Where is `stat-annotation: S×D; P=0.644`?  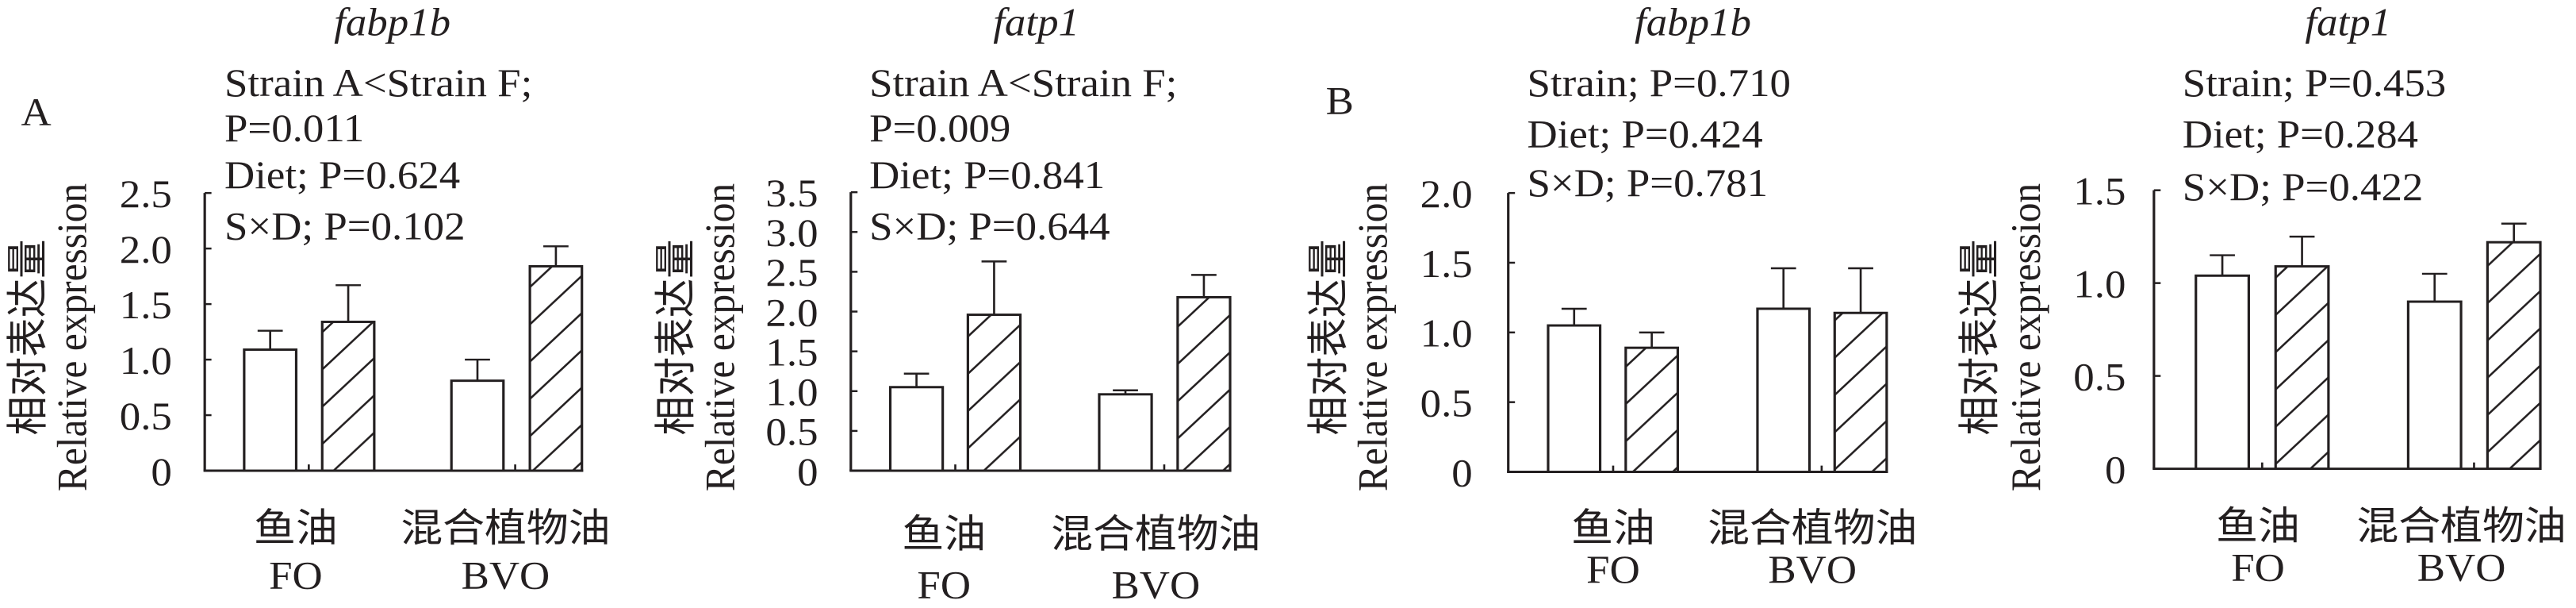
stat-annotation: S×D; P=0.644 is located at coordinates (990, 226).